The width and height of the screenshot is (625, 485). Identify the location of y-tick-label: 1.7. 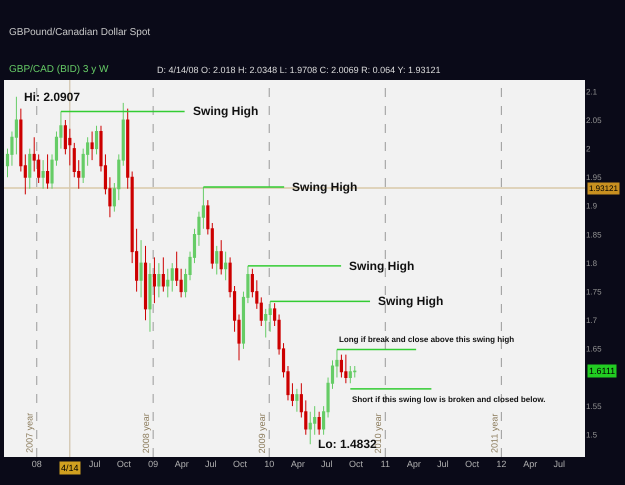
(592, 321).